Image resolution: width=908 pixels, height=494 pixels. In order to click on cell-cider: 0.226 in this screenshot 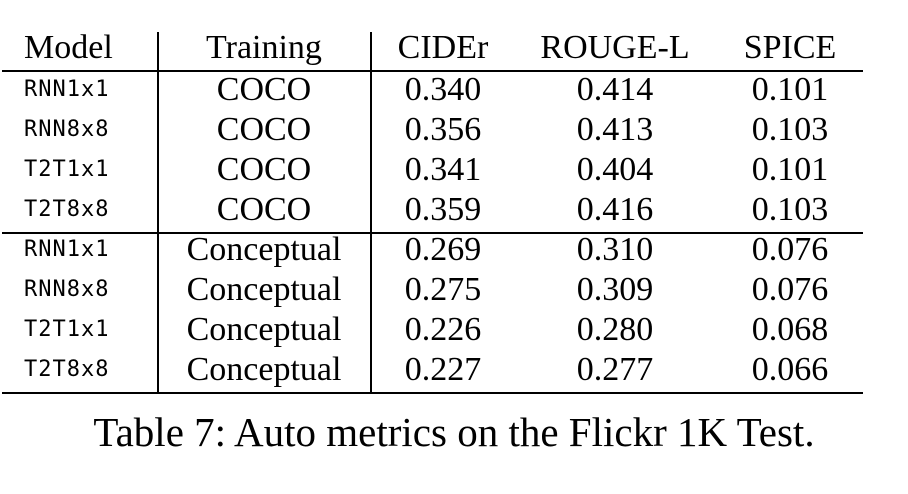, I will do `click(443, 329)`.